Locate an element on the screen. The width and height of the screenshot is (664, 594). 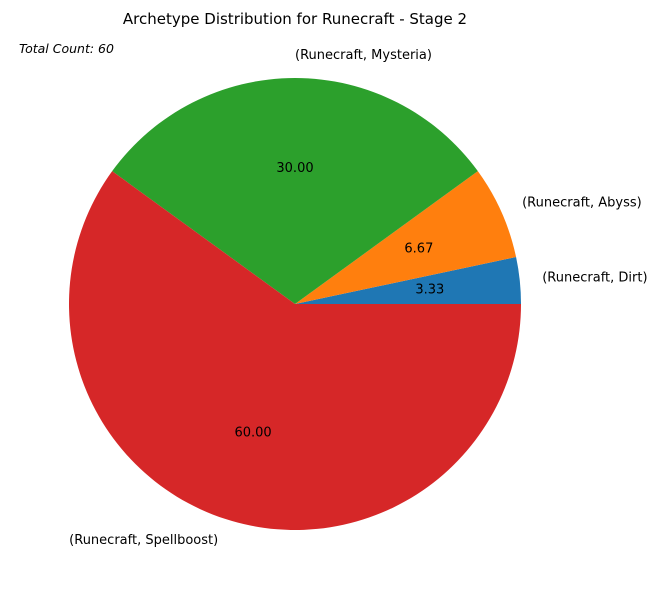
pie-category-label: (Runecraft, Dirt) is located at coordinates (594, 278).